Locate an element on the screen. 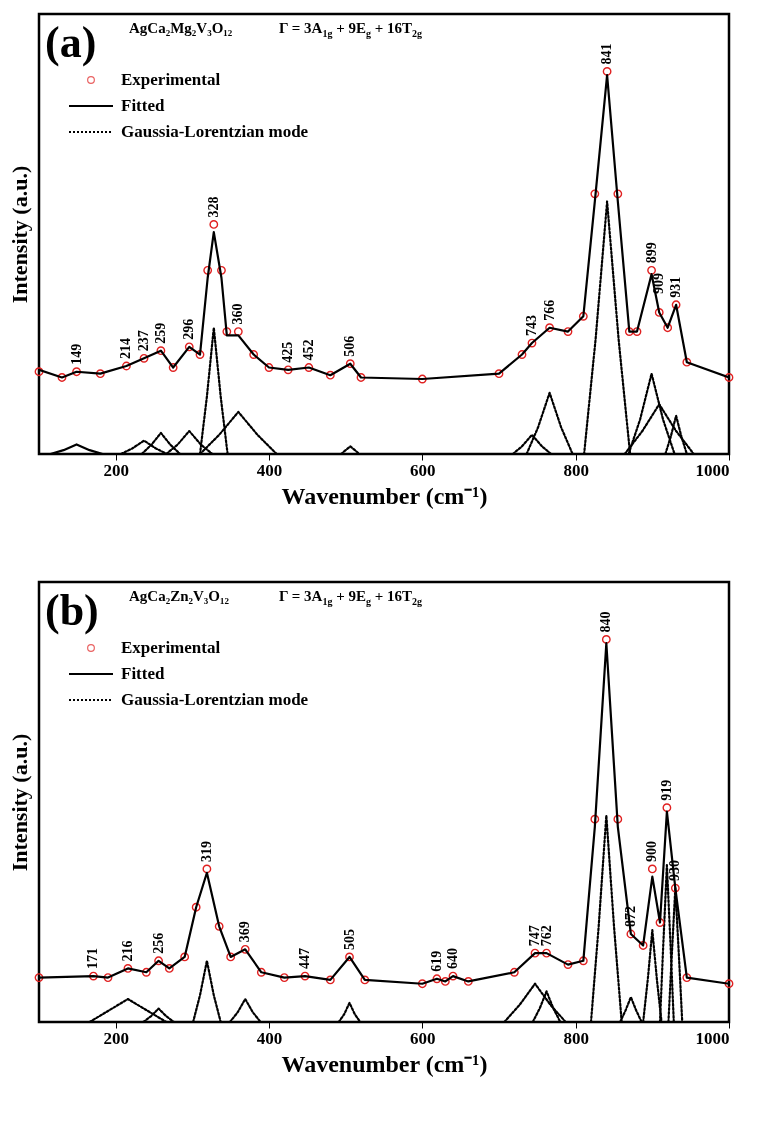 This screenshot has height=1145, width=776. annotation: 841 is located at coordinates (607, 54).